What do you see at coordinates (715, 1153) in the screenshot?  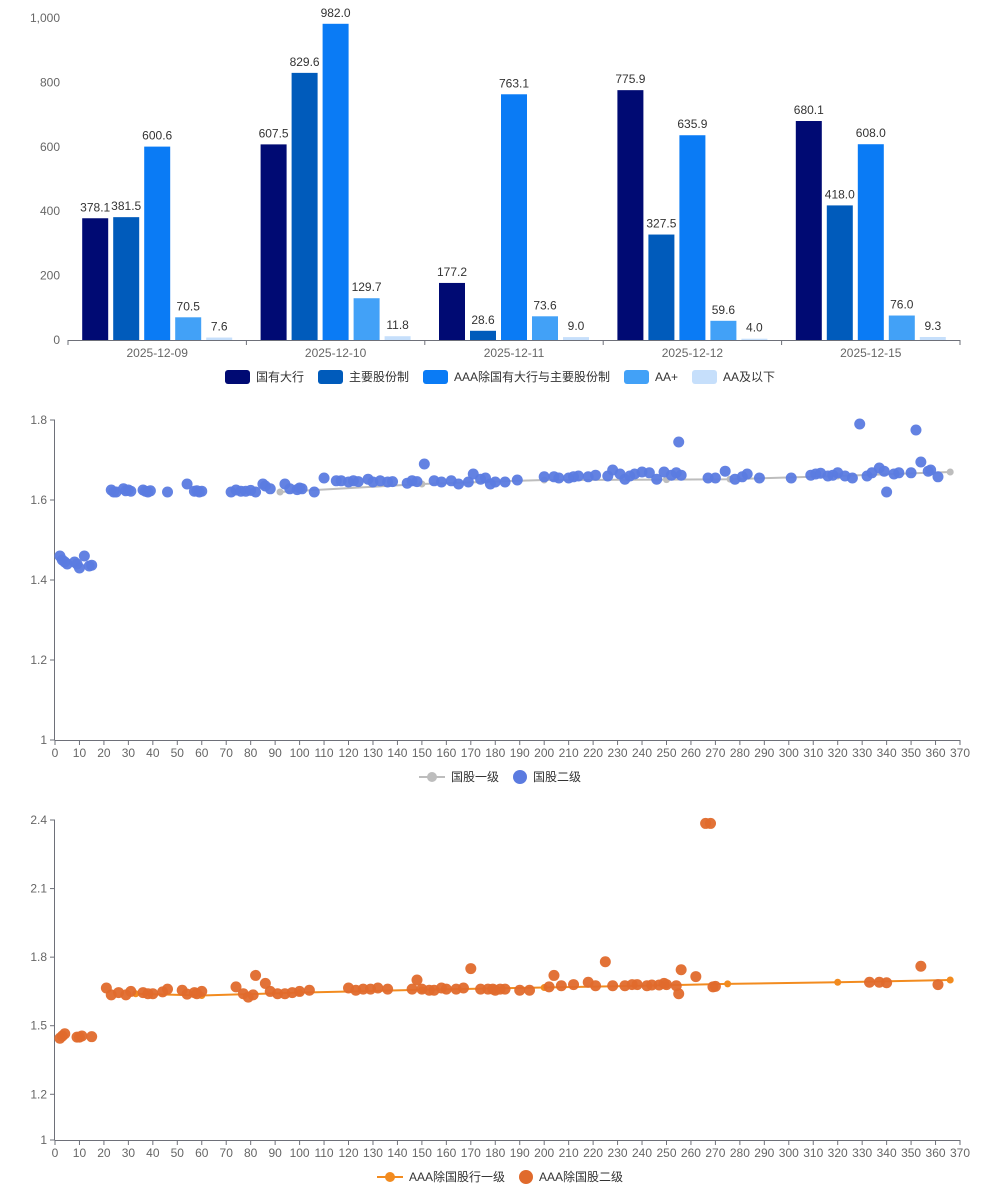 I see `x-tick-label: 270` at bounding box center [715, 1153].